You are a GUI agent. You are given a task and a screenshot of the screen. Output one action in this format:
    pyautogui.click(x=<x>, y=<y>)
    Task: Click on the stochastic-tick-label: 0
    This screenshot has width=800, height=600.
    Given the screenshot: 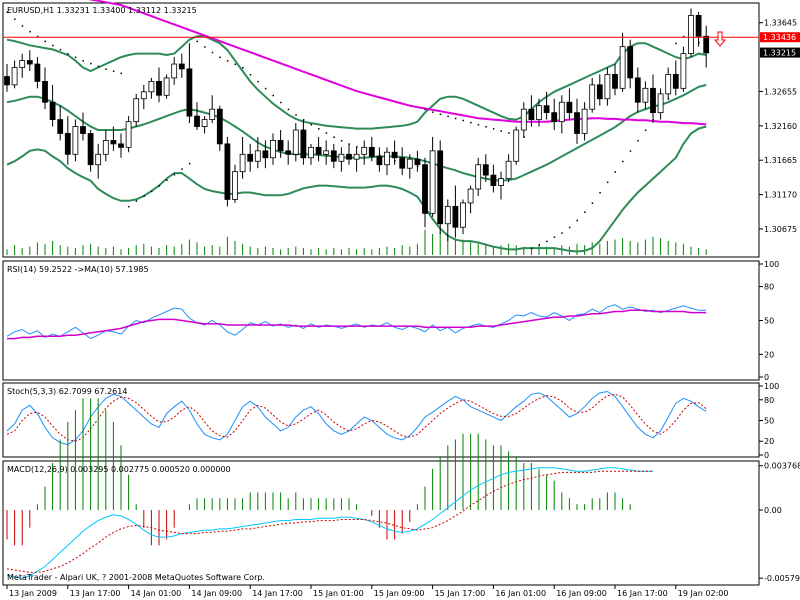 What is the action you would take?
    pyautogui.click(x=766, y=455)
    